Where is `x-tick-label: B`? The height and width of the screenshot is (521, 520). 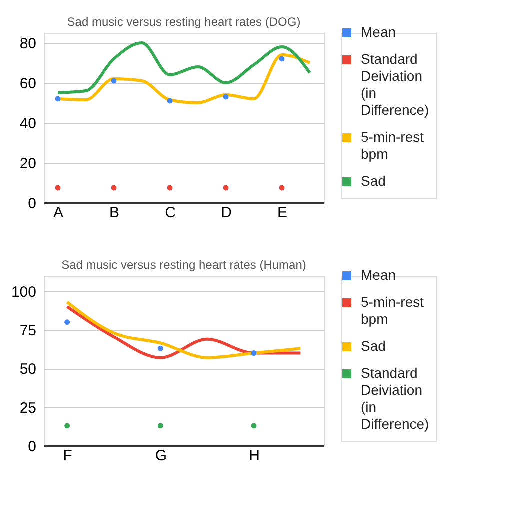 x-tick-label: B is located at coordinates (114, 213).